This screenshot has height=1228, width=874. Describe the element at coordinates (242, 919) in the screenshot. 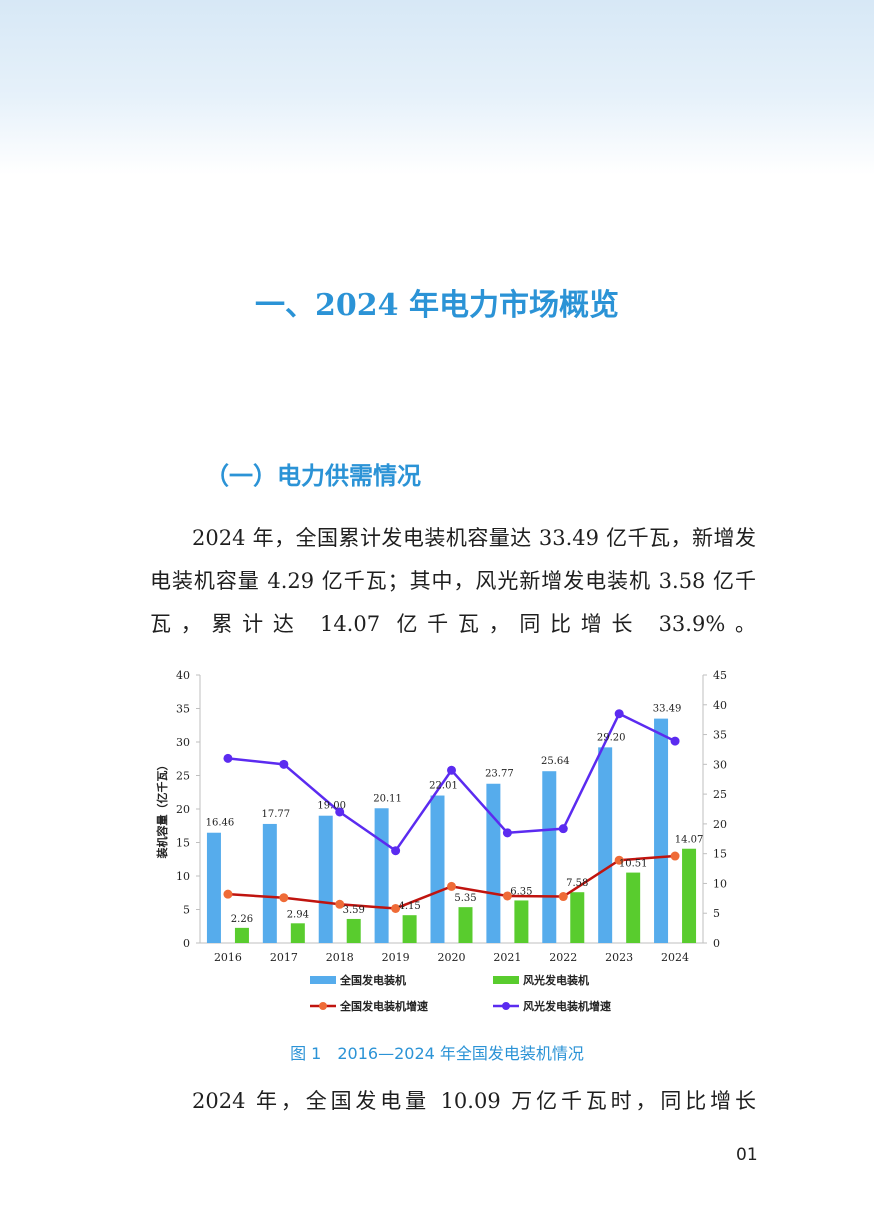

I see `bar-wind-solar-label: 2.26` at that location.